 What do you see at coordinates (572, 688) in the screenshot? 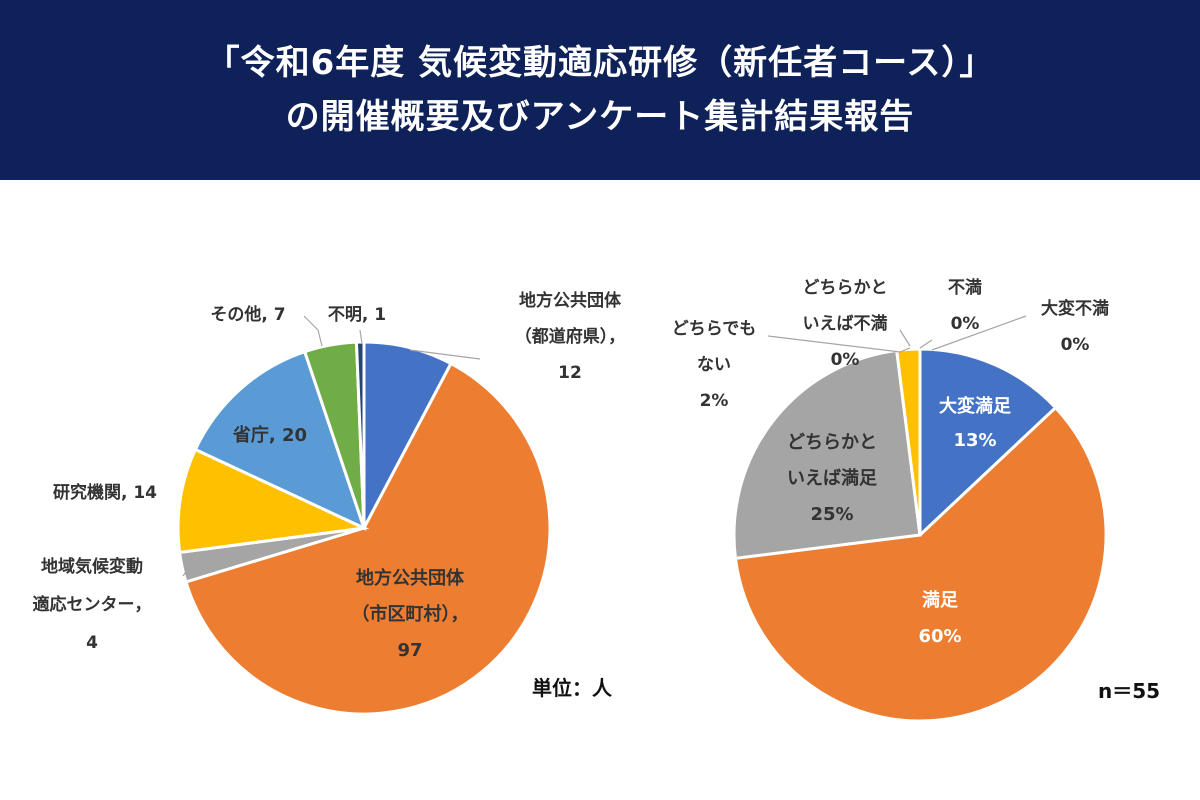
I see `unit-note: 単位：人` at bounding box center [572, 688].